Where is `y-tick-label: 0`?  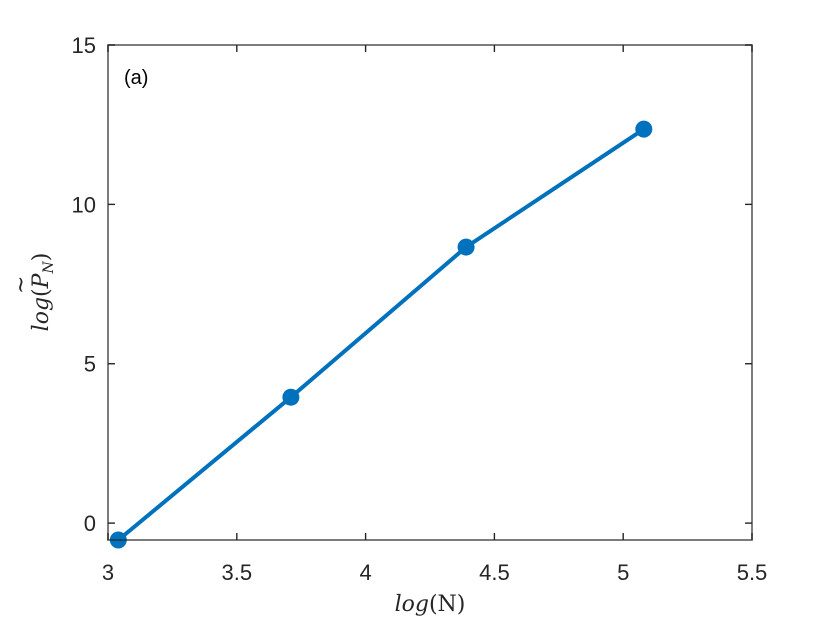
y-tick-label: 0 is located at coordinates (90, 523).